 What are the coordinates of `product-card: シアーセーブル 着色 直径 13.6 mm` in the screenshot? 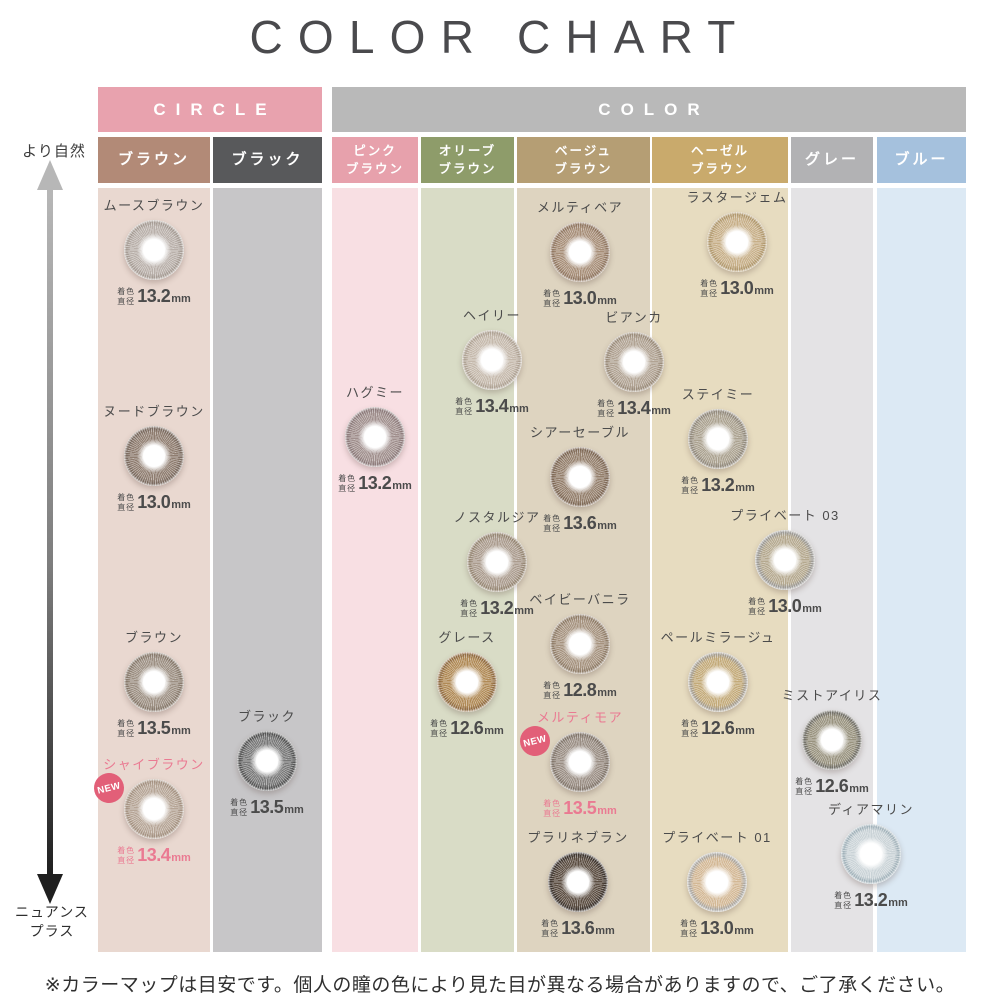 It's located at (580, 479).